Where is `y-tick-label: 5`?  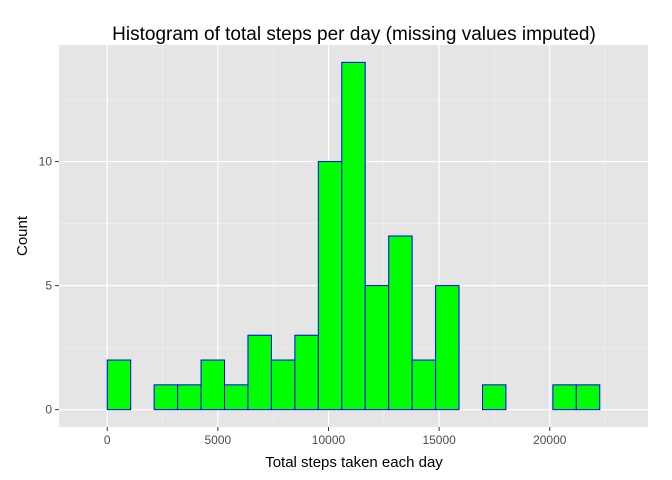
y-tick-label: 5 is located at coordinates (48, 286).